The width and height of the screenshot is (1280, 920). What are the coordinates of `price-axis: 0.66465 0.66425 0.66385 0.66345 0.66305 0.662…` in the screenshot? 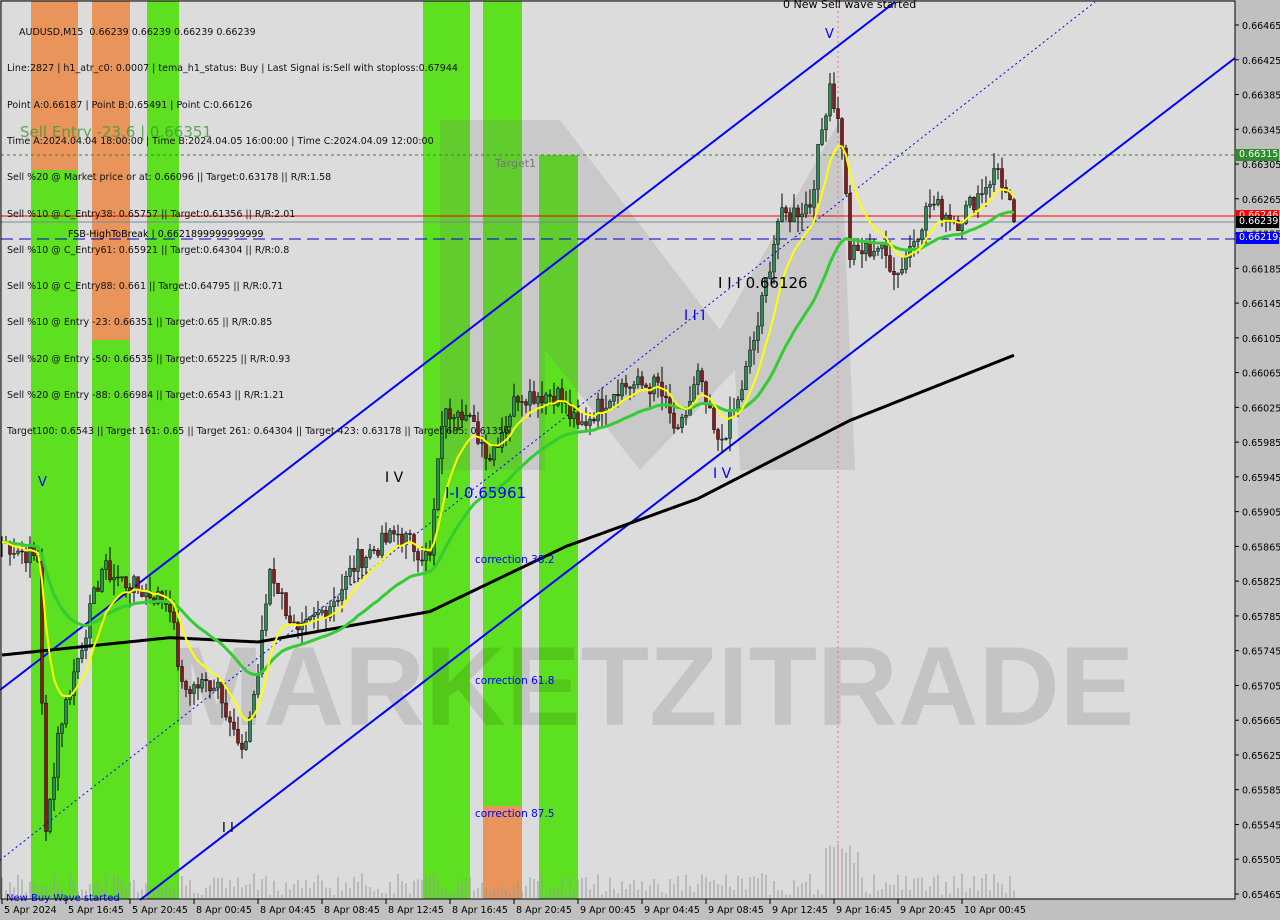 It's located at (1257, 461).